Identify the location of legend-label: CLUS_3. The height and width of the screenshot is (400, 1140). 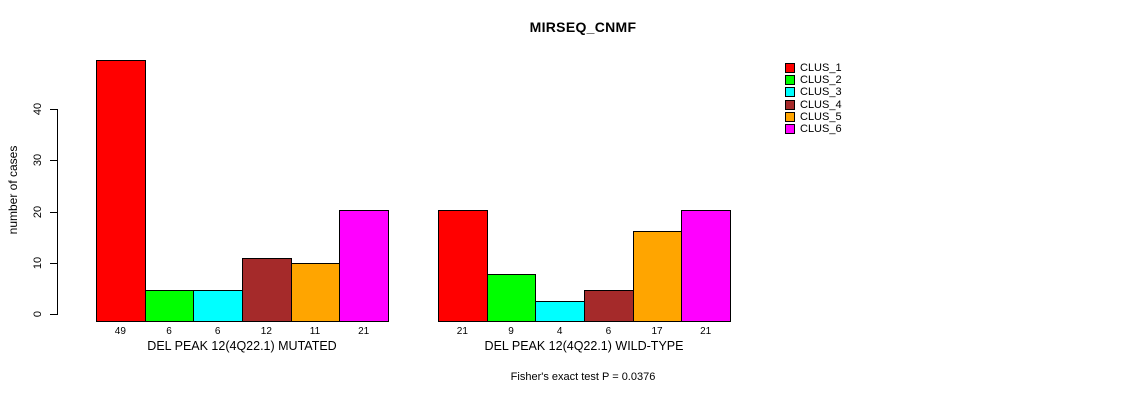
(821, 92).